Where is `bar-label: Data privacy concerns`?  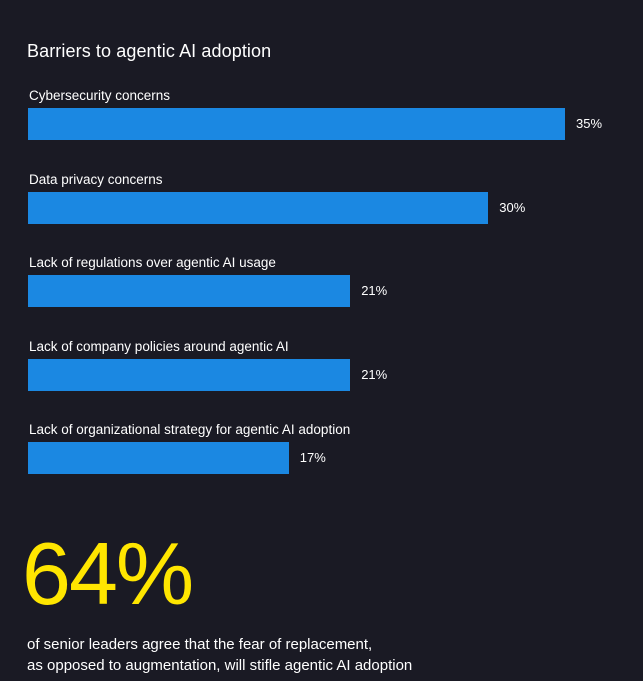 bar-label: Data privacy concerns is located at coordinates (96, 179).